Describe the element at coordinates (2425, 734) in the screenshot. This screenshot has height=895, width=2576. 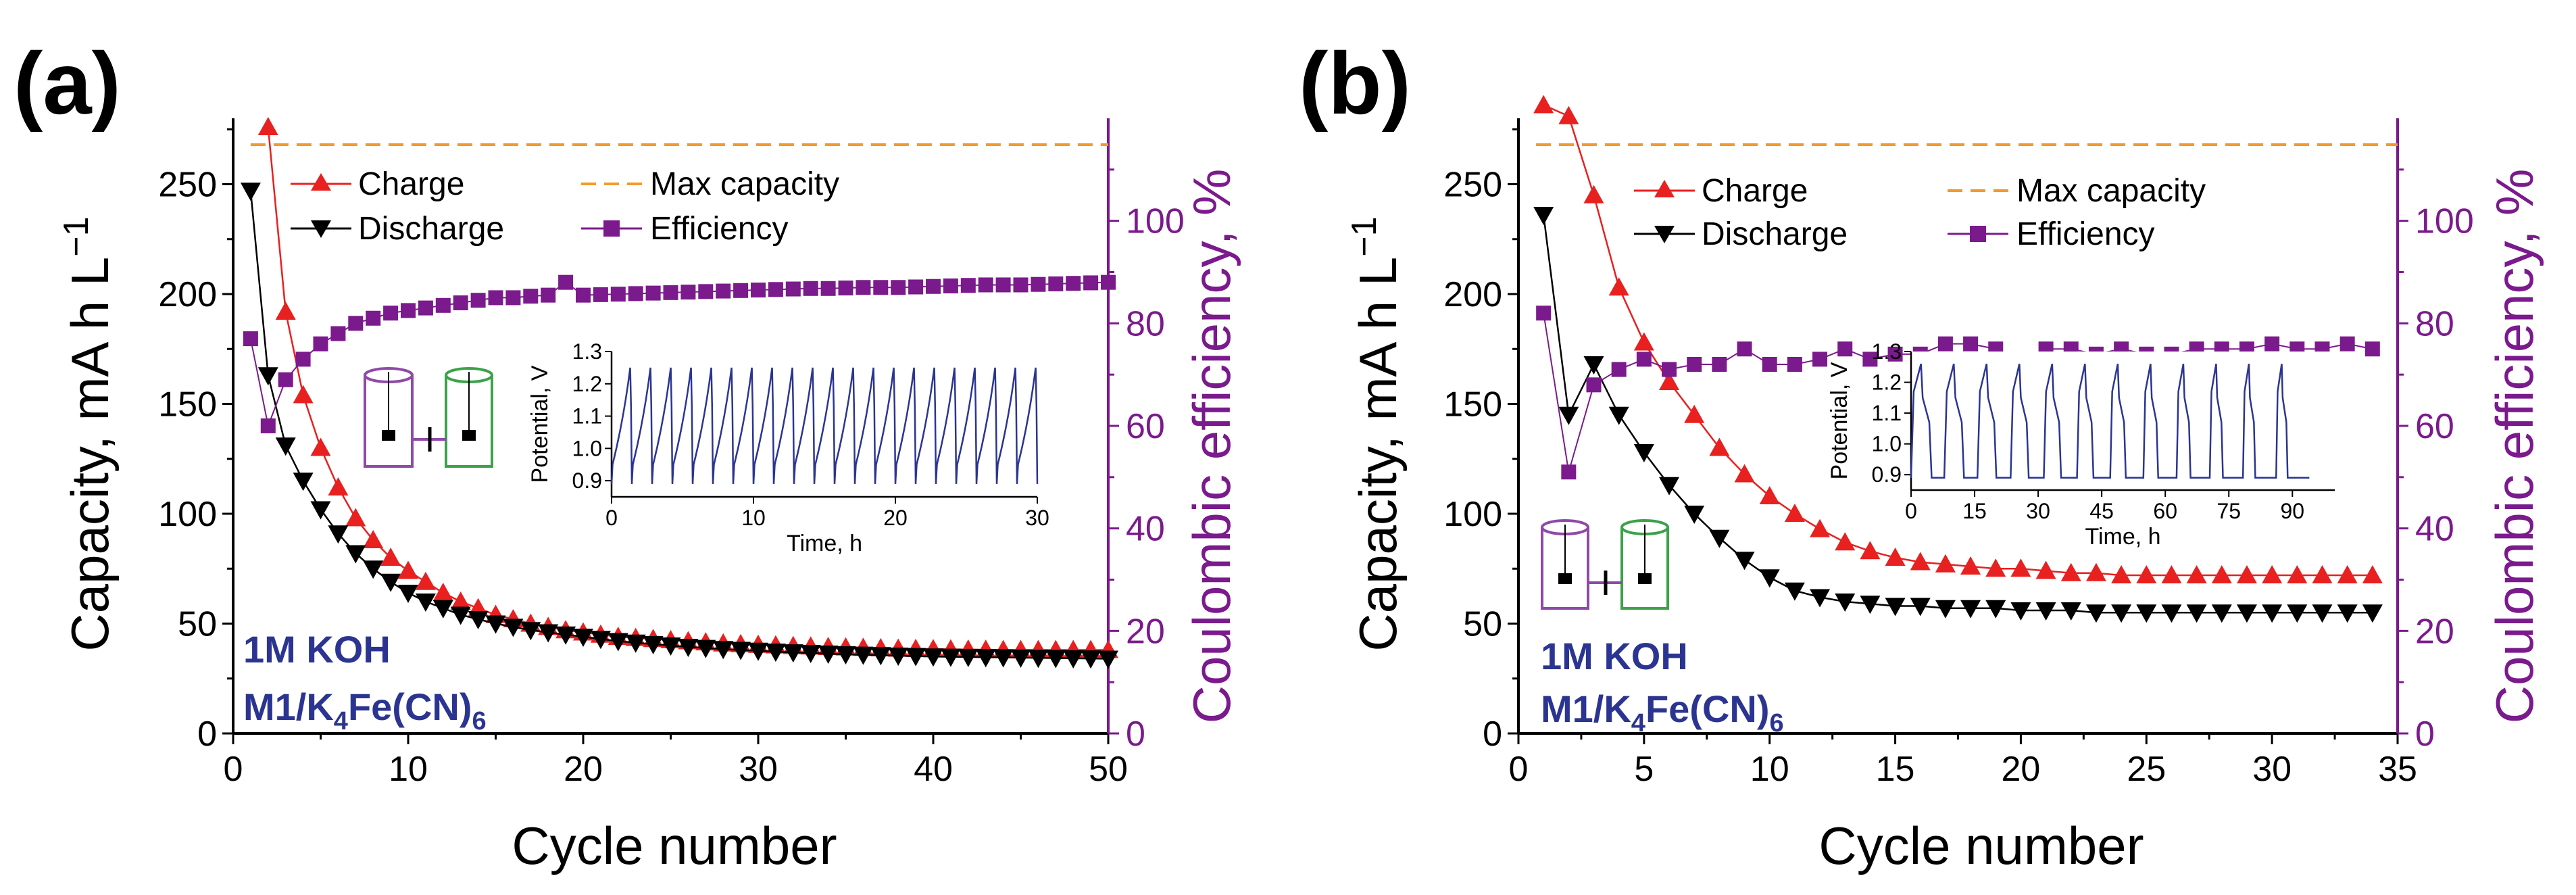
I see `y2-tick-label: 0` at that location.